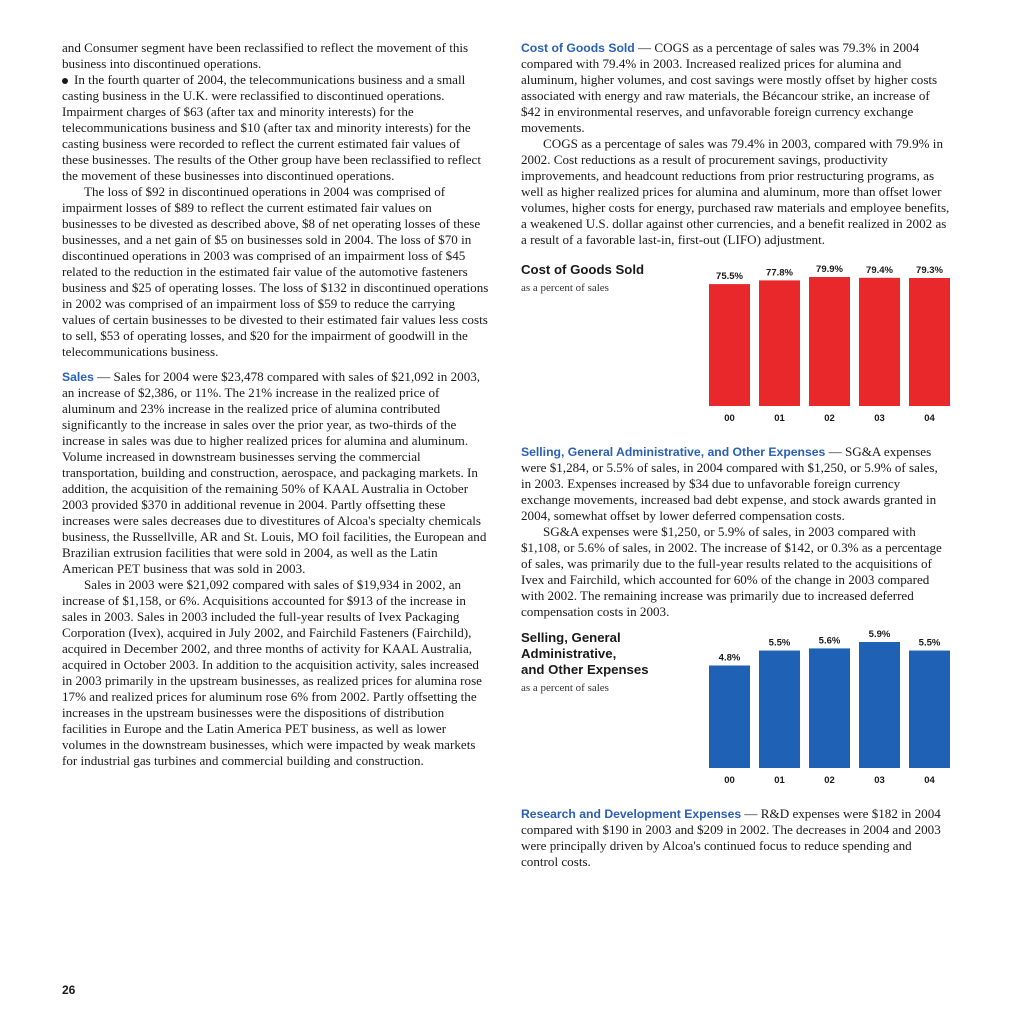  Describe the element at coordinates (78, 377) in the screenshot. I see `section-heading-sales: Sales` at that location.